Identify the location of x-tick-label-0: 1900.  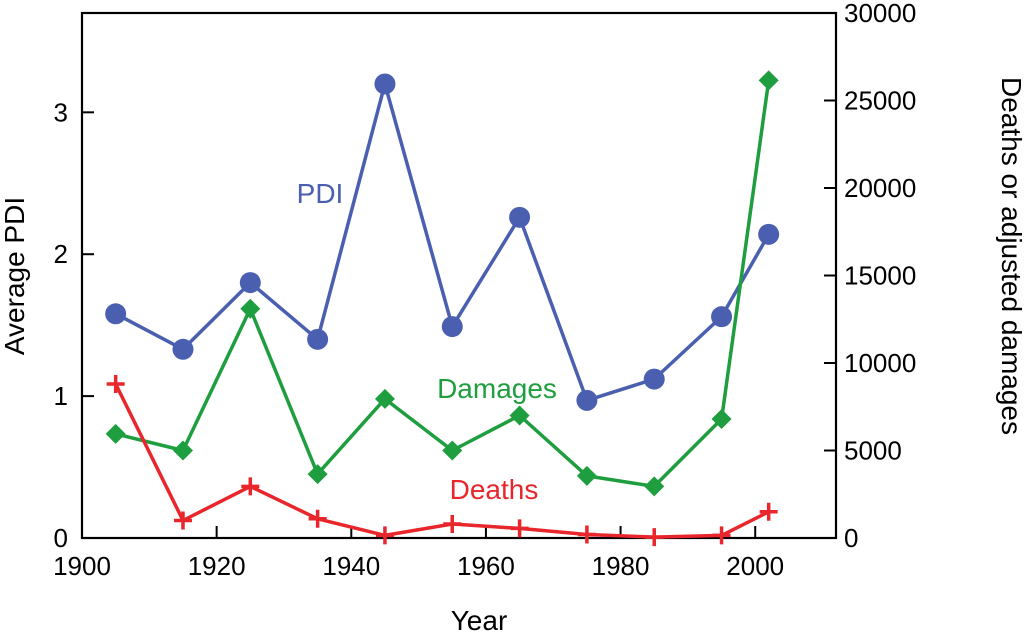
(82, 566).